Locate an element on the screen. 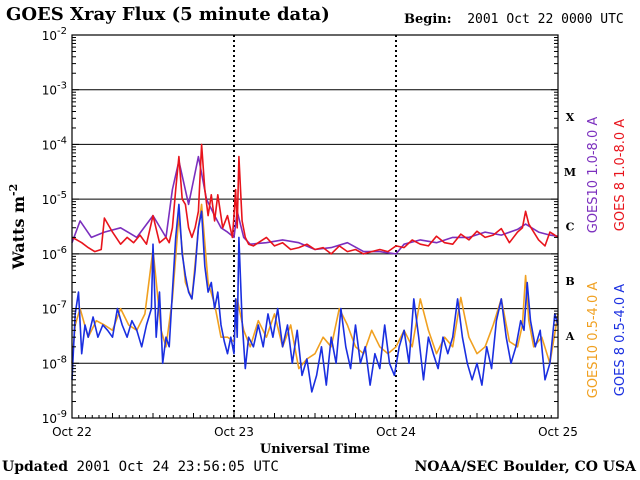 The image size is (640, 480). credit-text: NOAA/SEC Boulder, CO USA is located at coordinates (525, 467).